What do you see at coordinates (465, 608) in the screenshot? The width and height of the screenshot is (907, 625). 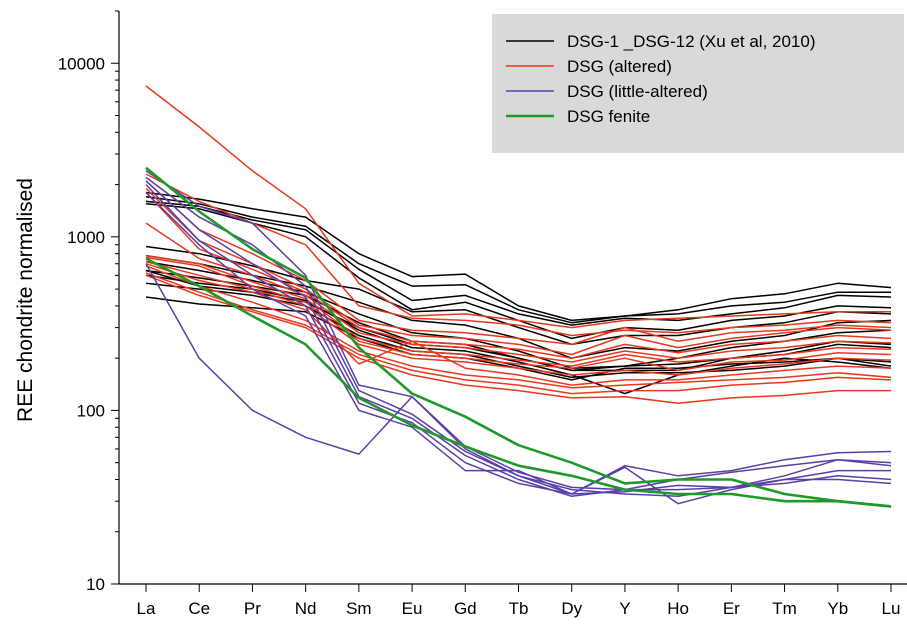 I see `x-tick-label: Gd` at bounding box center [465, 608].